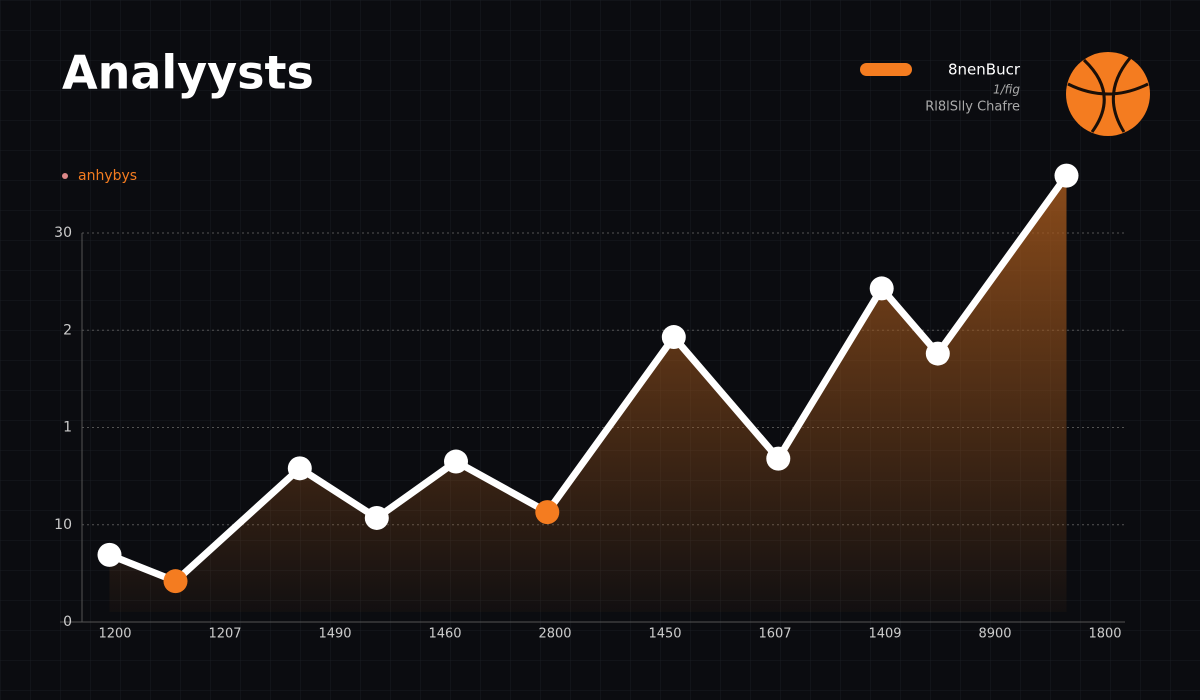 The width and height of the screenshot is (1200, 700). I want to click on x-tick-label: 1460, so click(444, 634).